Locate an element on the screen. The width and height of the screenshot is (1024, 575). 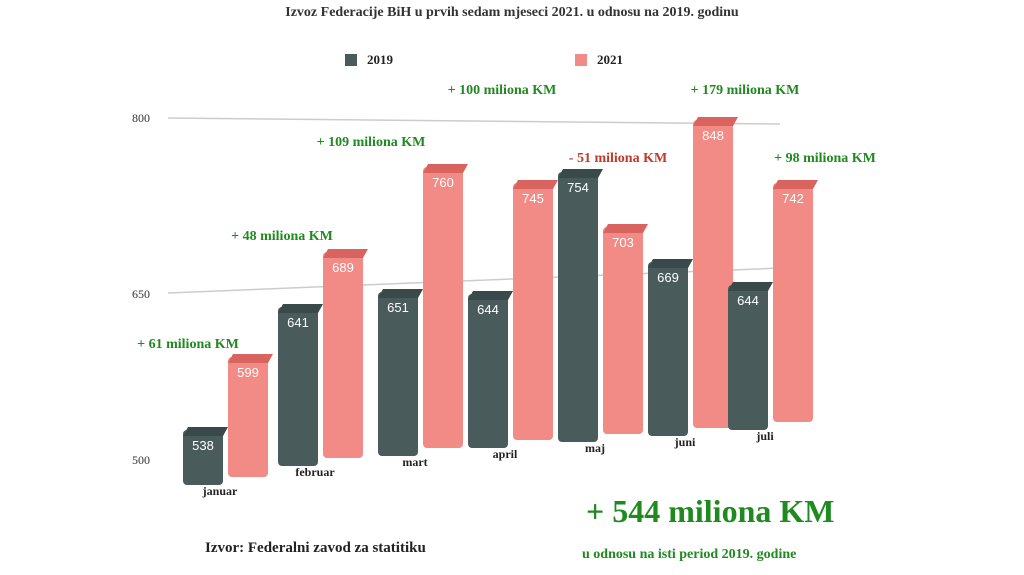
bar-cap-2019-juni is located at coordinates (670, 263).